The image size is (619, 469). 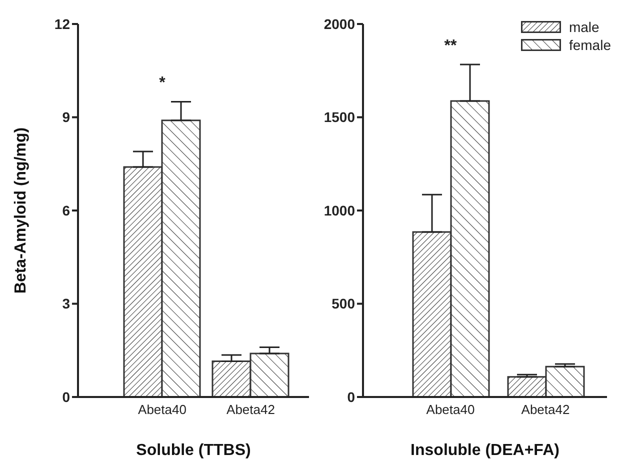 What do you see at coordinates (485, 450) in the screenshot?
I see `x-axis-title: Insoluble (DEA+FA)` at bounding box center [485, 450].